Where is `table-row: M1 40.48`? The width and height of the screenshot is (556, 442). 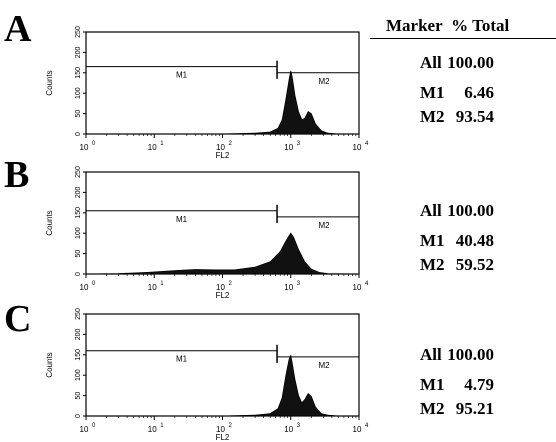 table-row: M1 40.48 is located at coordinates (457, 240).